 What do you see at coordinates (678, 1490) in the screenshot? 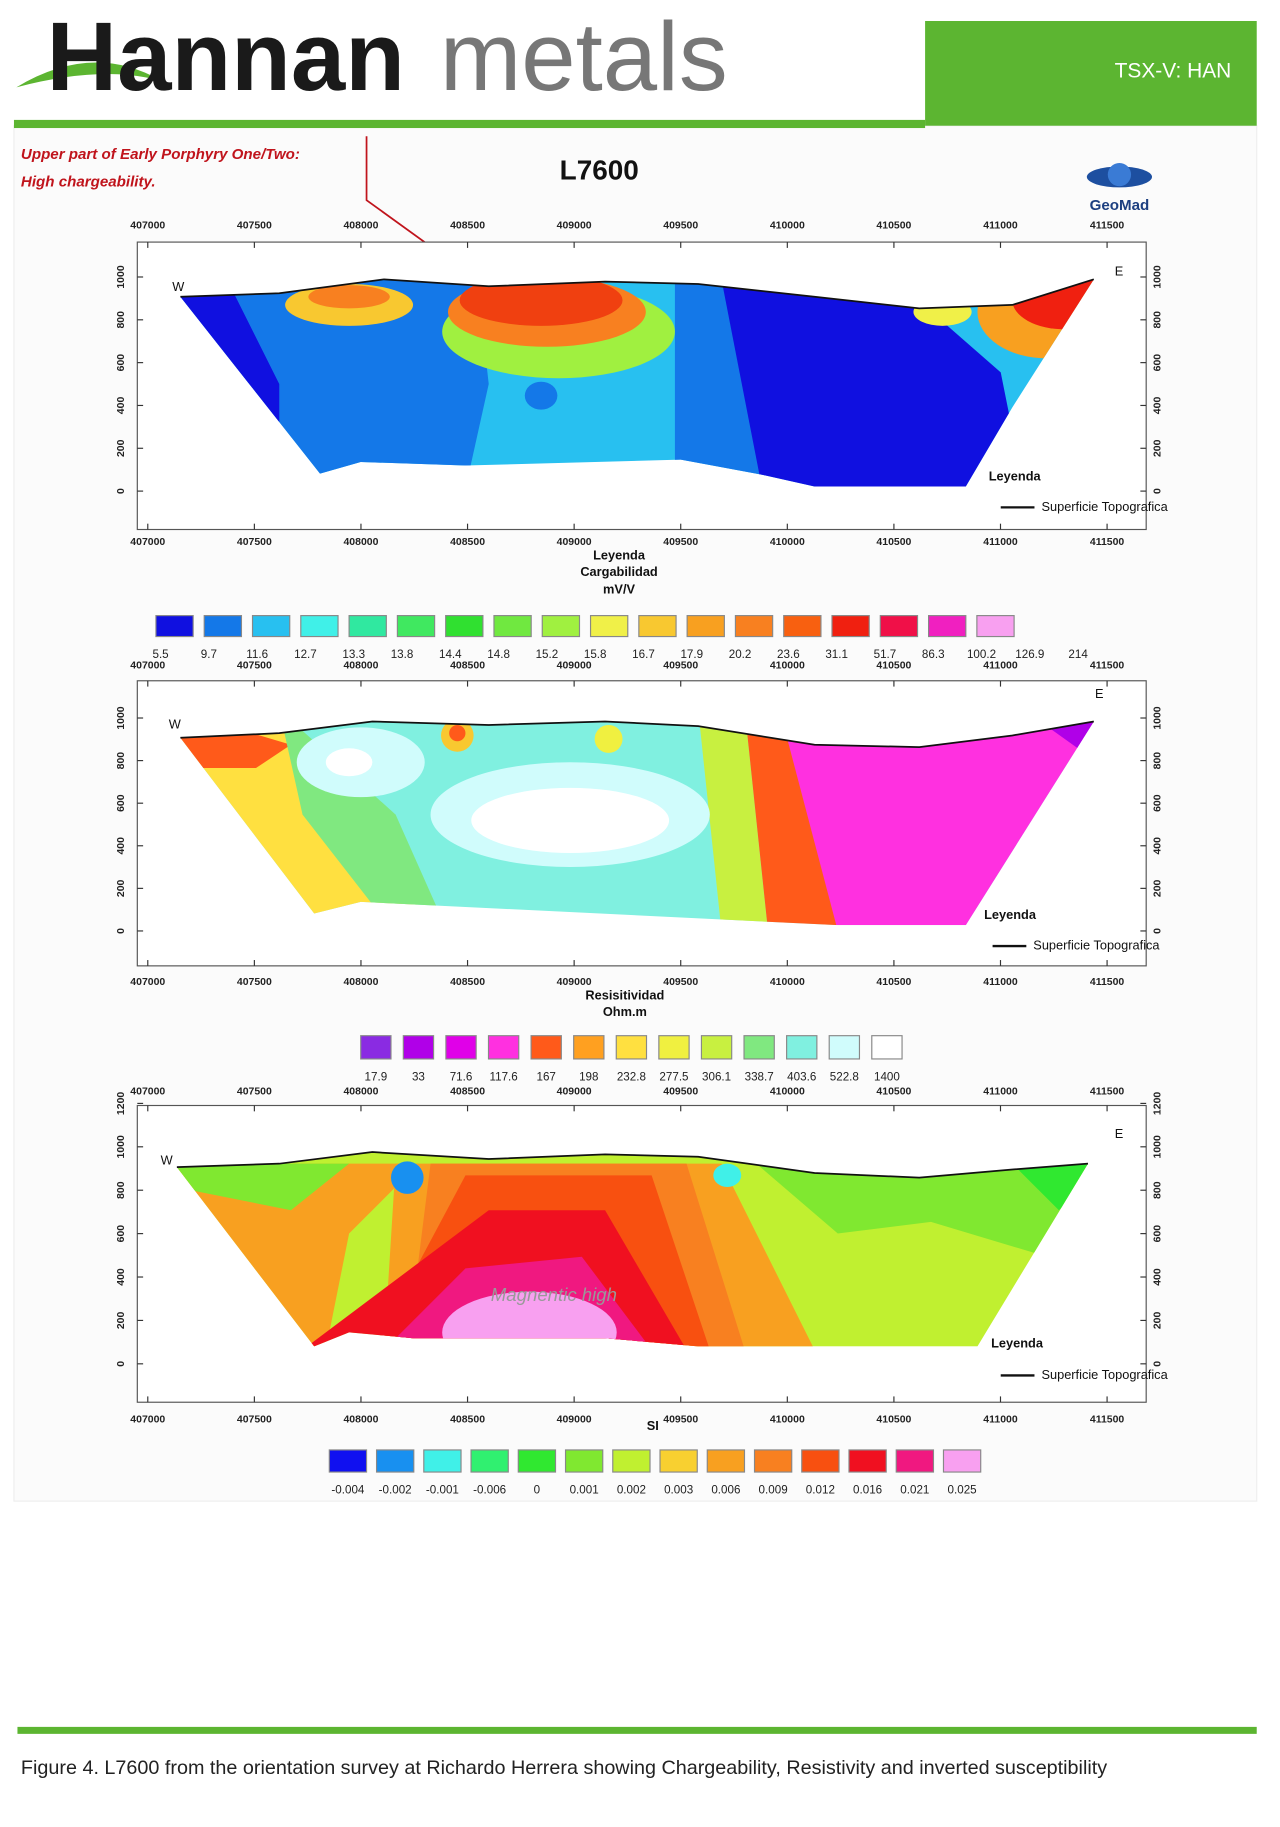
I see `scale-label: 0.003` at bounding box center [678, 1490].